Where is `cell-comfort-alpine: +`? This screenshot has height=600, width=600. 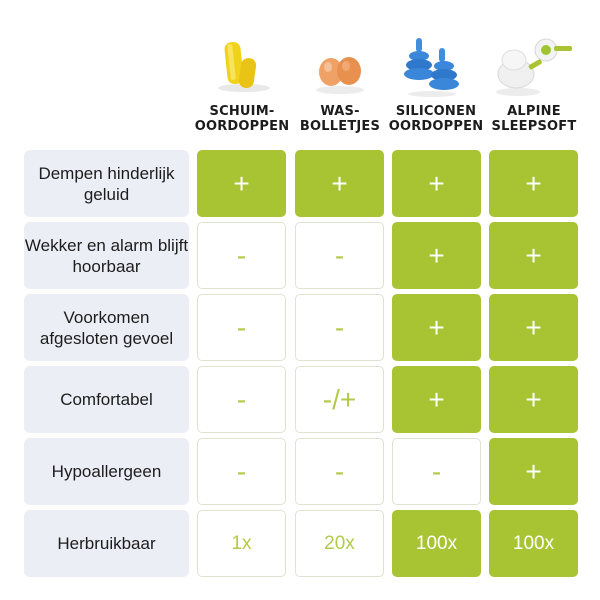
cell-comfort-alpine: + is located at coordinates (533, 399).